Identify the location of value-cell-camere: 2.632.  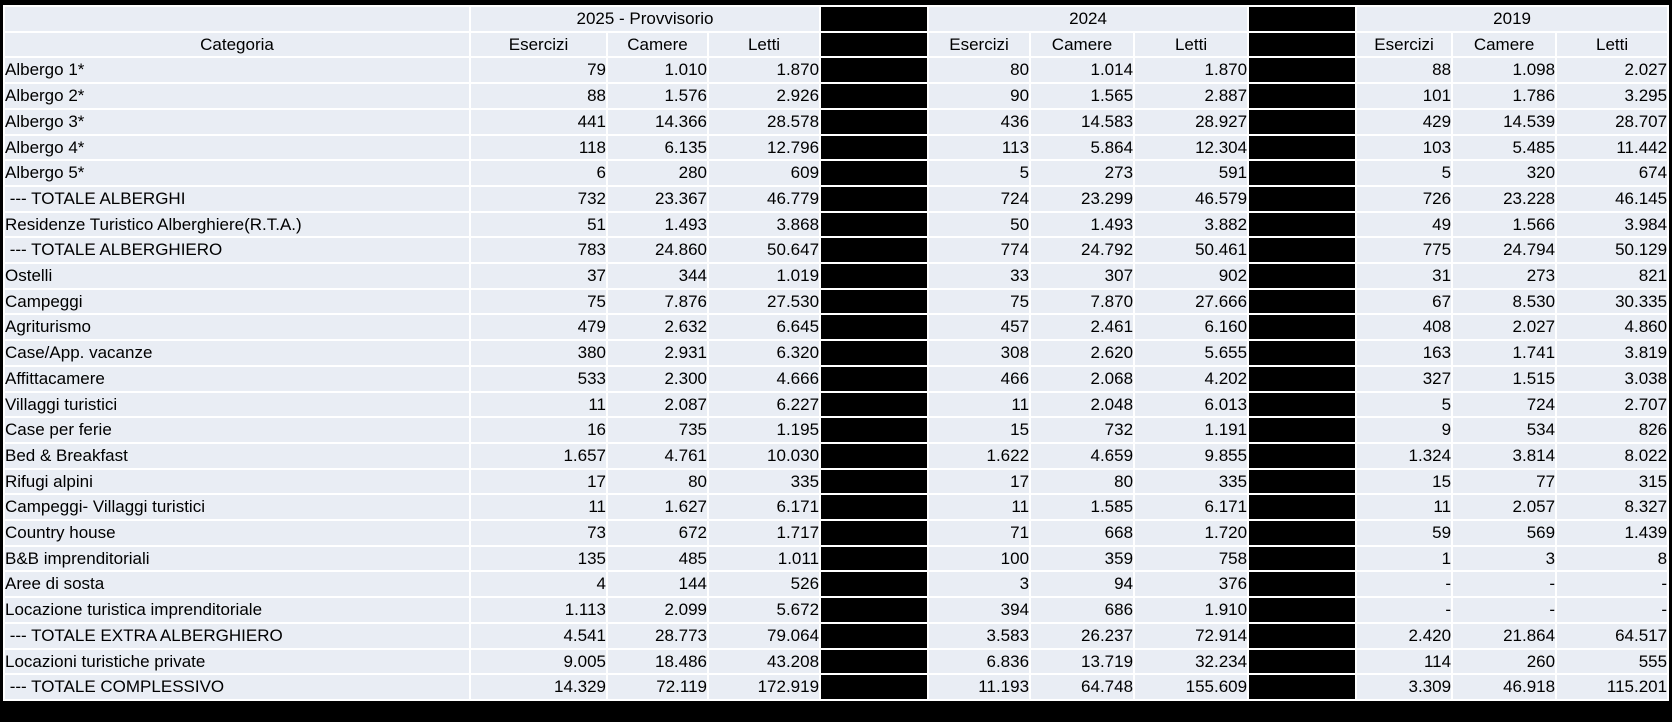
(657, 327).